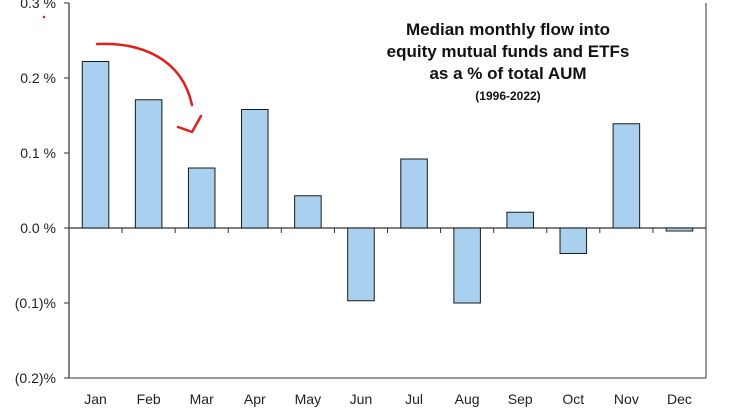 Image resolution: width=730 pixels, height=410 pixels. Describe the element at coordinates (361, 264) in the screenshot. I see `bar-jun` at that location.